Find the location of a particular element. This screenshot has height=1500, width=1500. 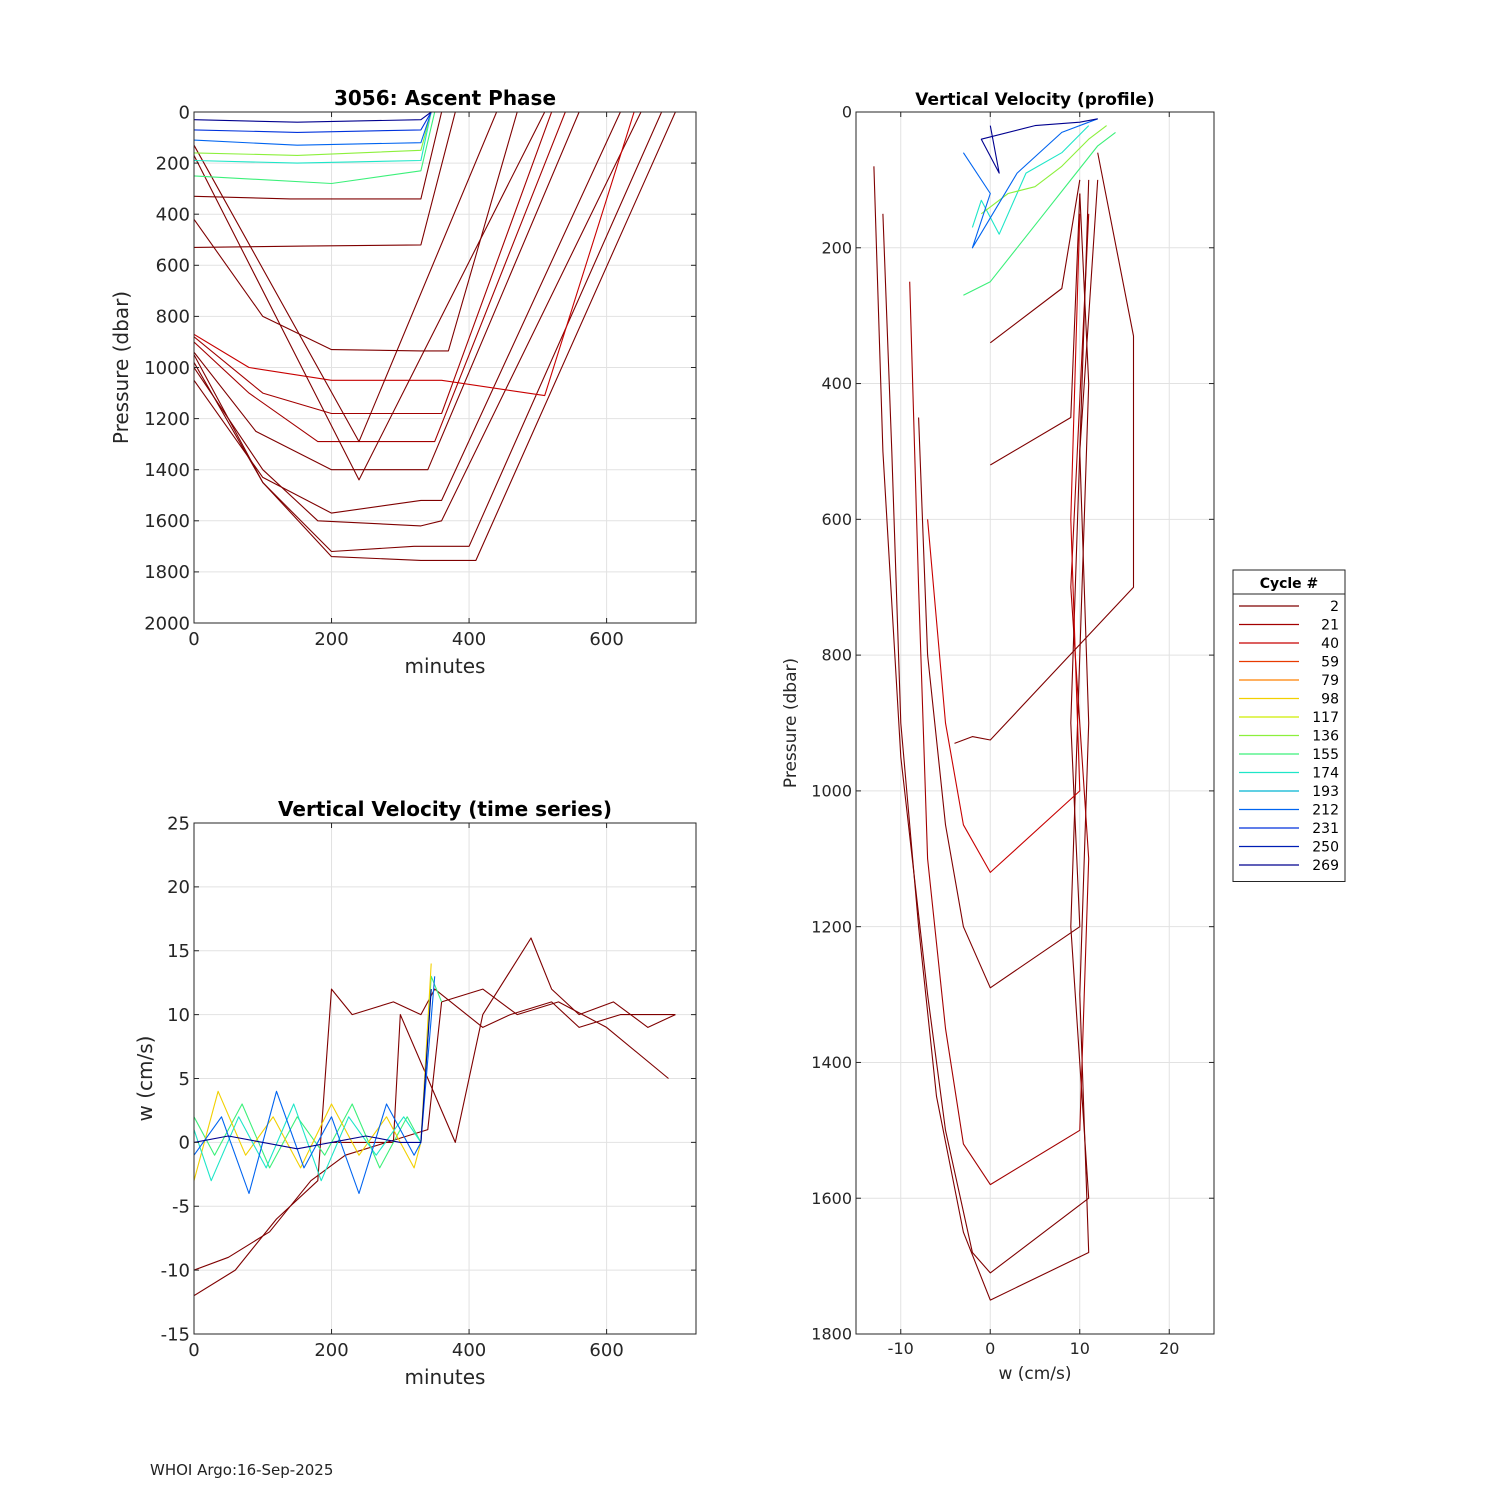

y-axis-label: Pressure (dbar) is located at coordinates (121, 367).